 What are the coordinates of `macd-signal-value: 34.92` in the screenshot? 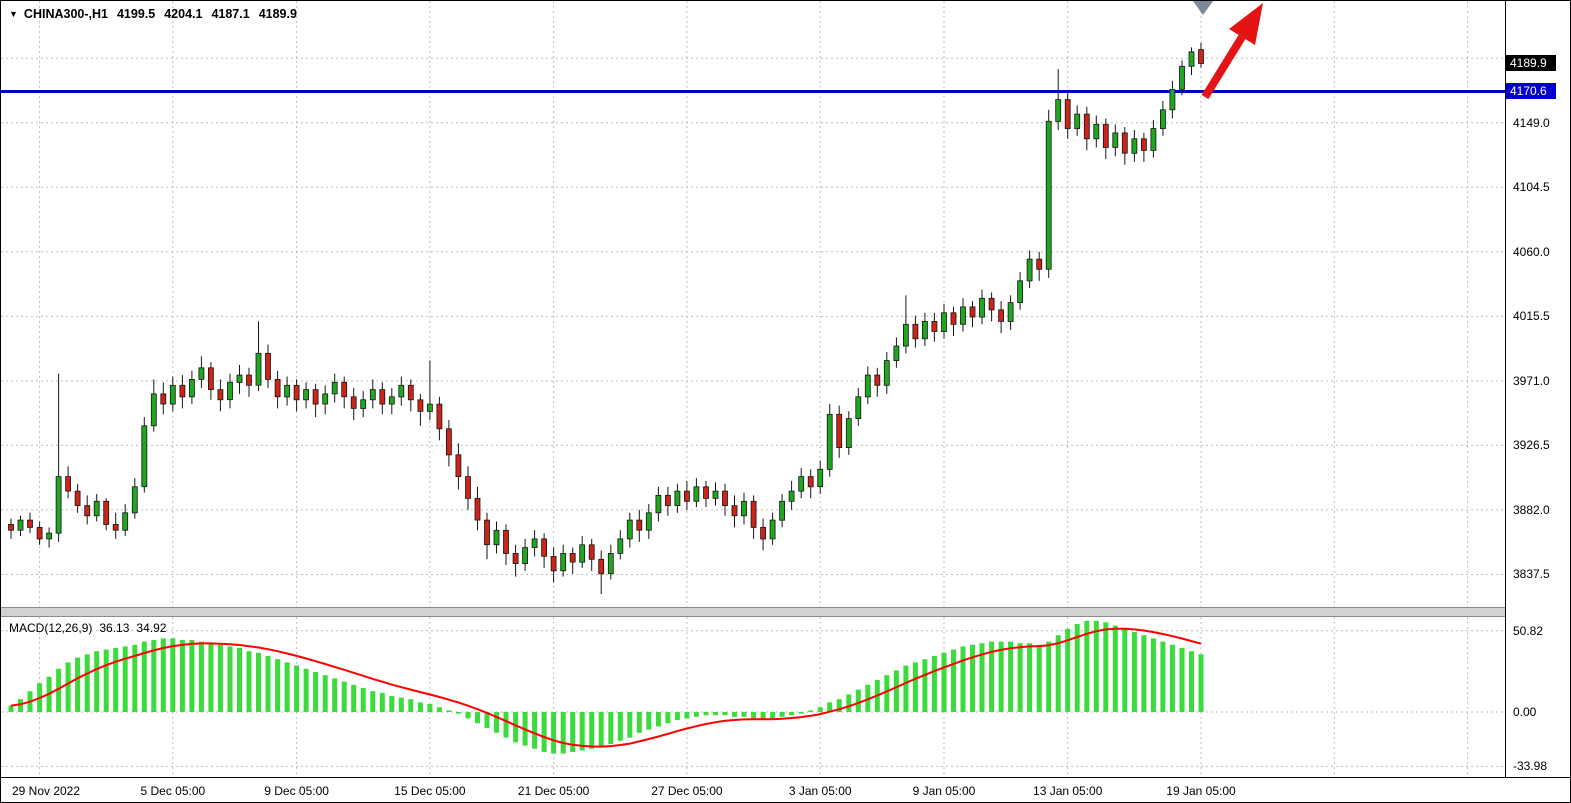 It's located at (151, 628).